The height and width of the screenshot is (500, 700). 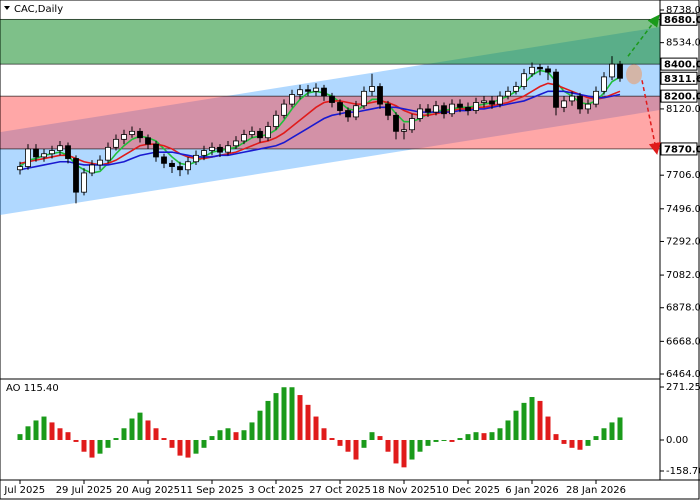 What do you see at coordinates (643, 35) in the screenshot?
I see `forecast-up` at bounding box center [643, 35].